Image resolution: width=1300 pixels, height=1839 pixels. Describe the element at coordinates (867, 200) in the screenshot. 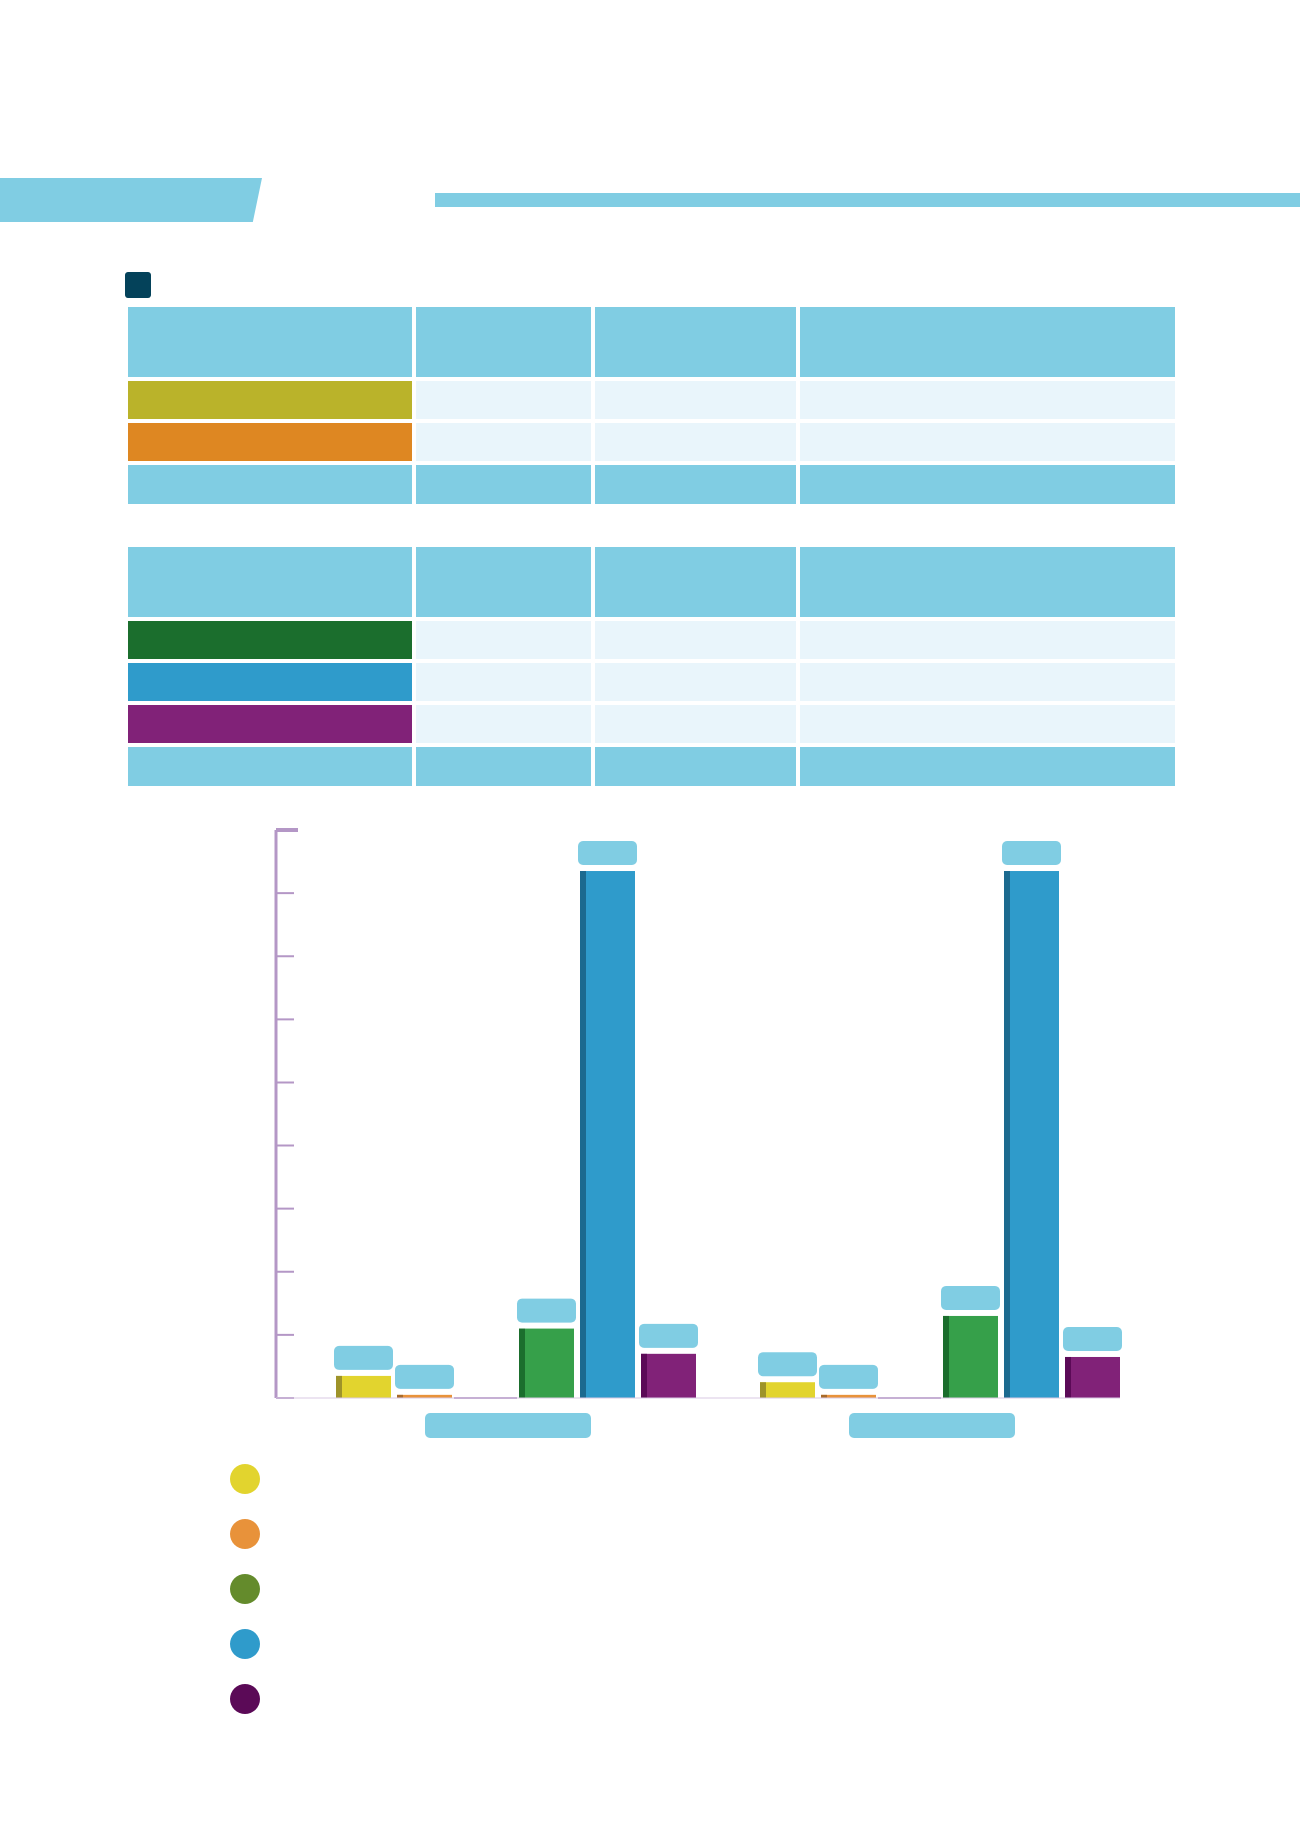

I see `header-rule` at that location.